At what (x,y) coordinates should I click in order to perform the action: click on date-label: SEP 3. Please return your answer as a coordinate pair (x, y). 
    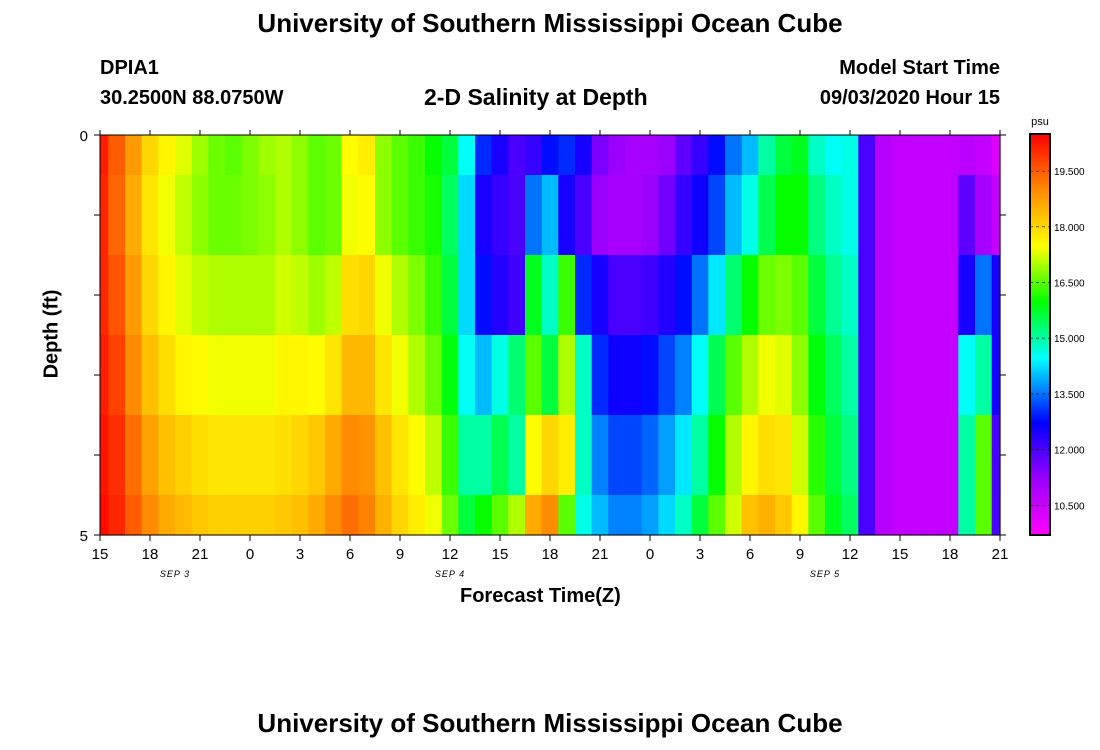
    Looking at the image, I should click on (175, 574).